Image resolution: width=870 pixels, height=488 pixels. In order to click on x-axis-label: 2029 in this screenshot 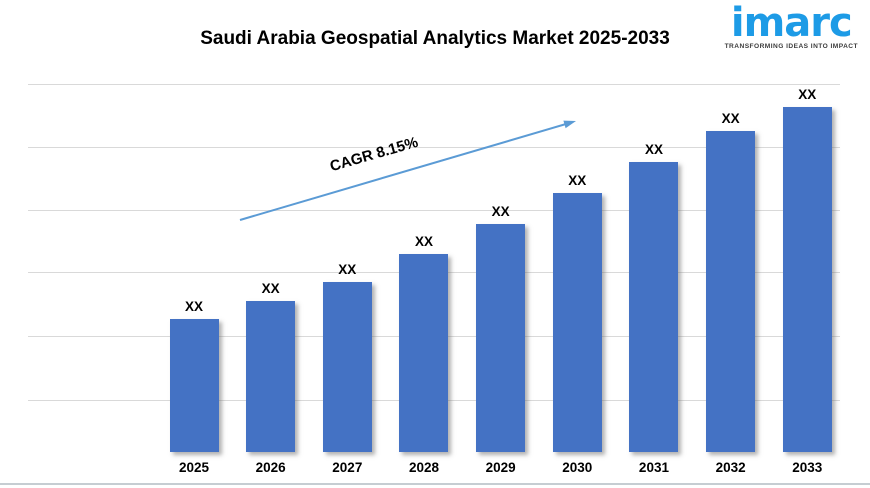, I will do `click(500, 467)`.